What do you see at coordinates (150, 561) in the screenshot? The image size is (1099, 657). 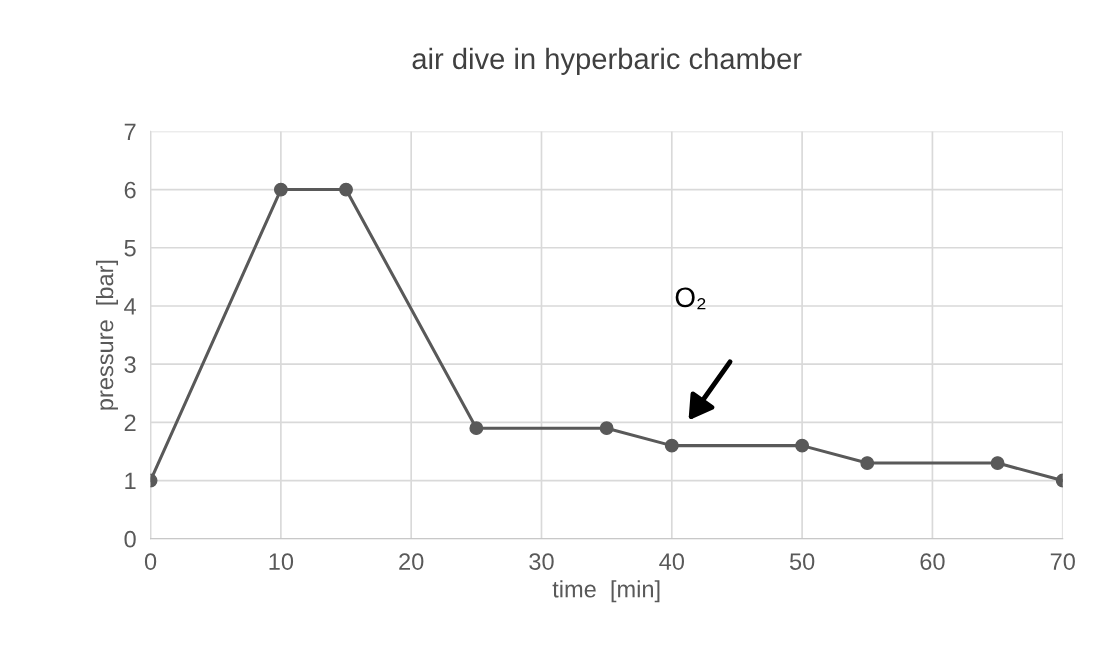 I see `x-tick-label: 0` at bounding box center [150, 561].